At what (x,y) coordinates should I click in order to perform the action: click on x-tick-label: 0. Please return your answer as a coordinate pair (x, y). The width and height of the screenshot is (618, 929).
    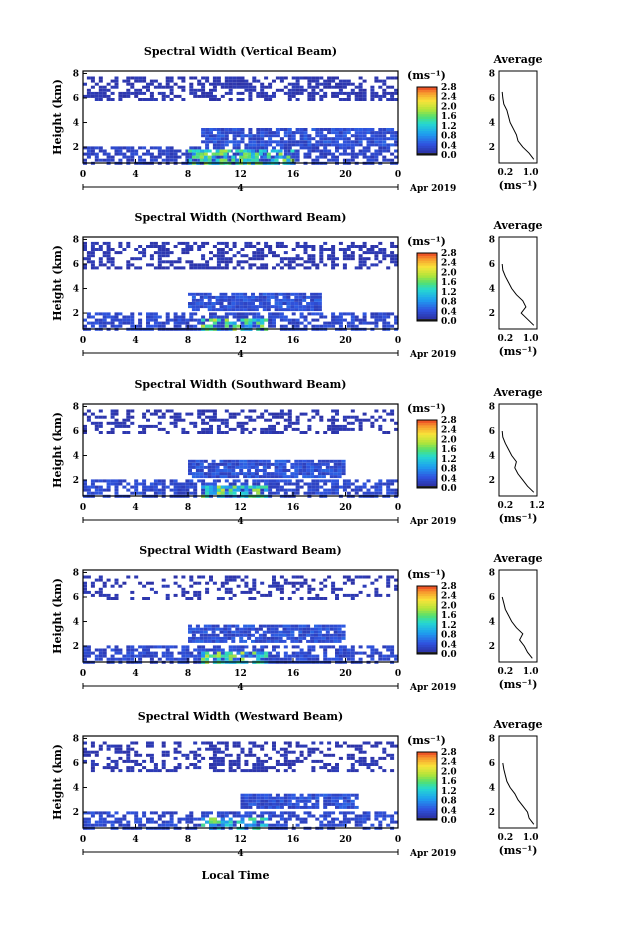
    Looking at the image, I should click on (83, 341).